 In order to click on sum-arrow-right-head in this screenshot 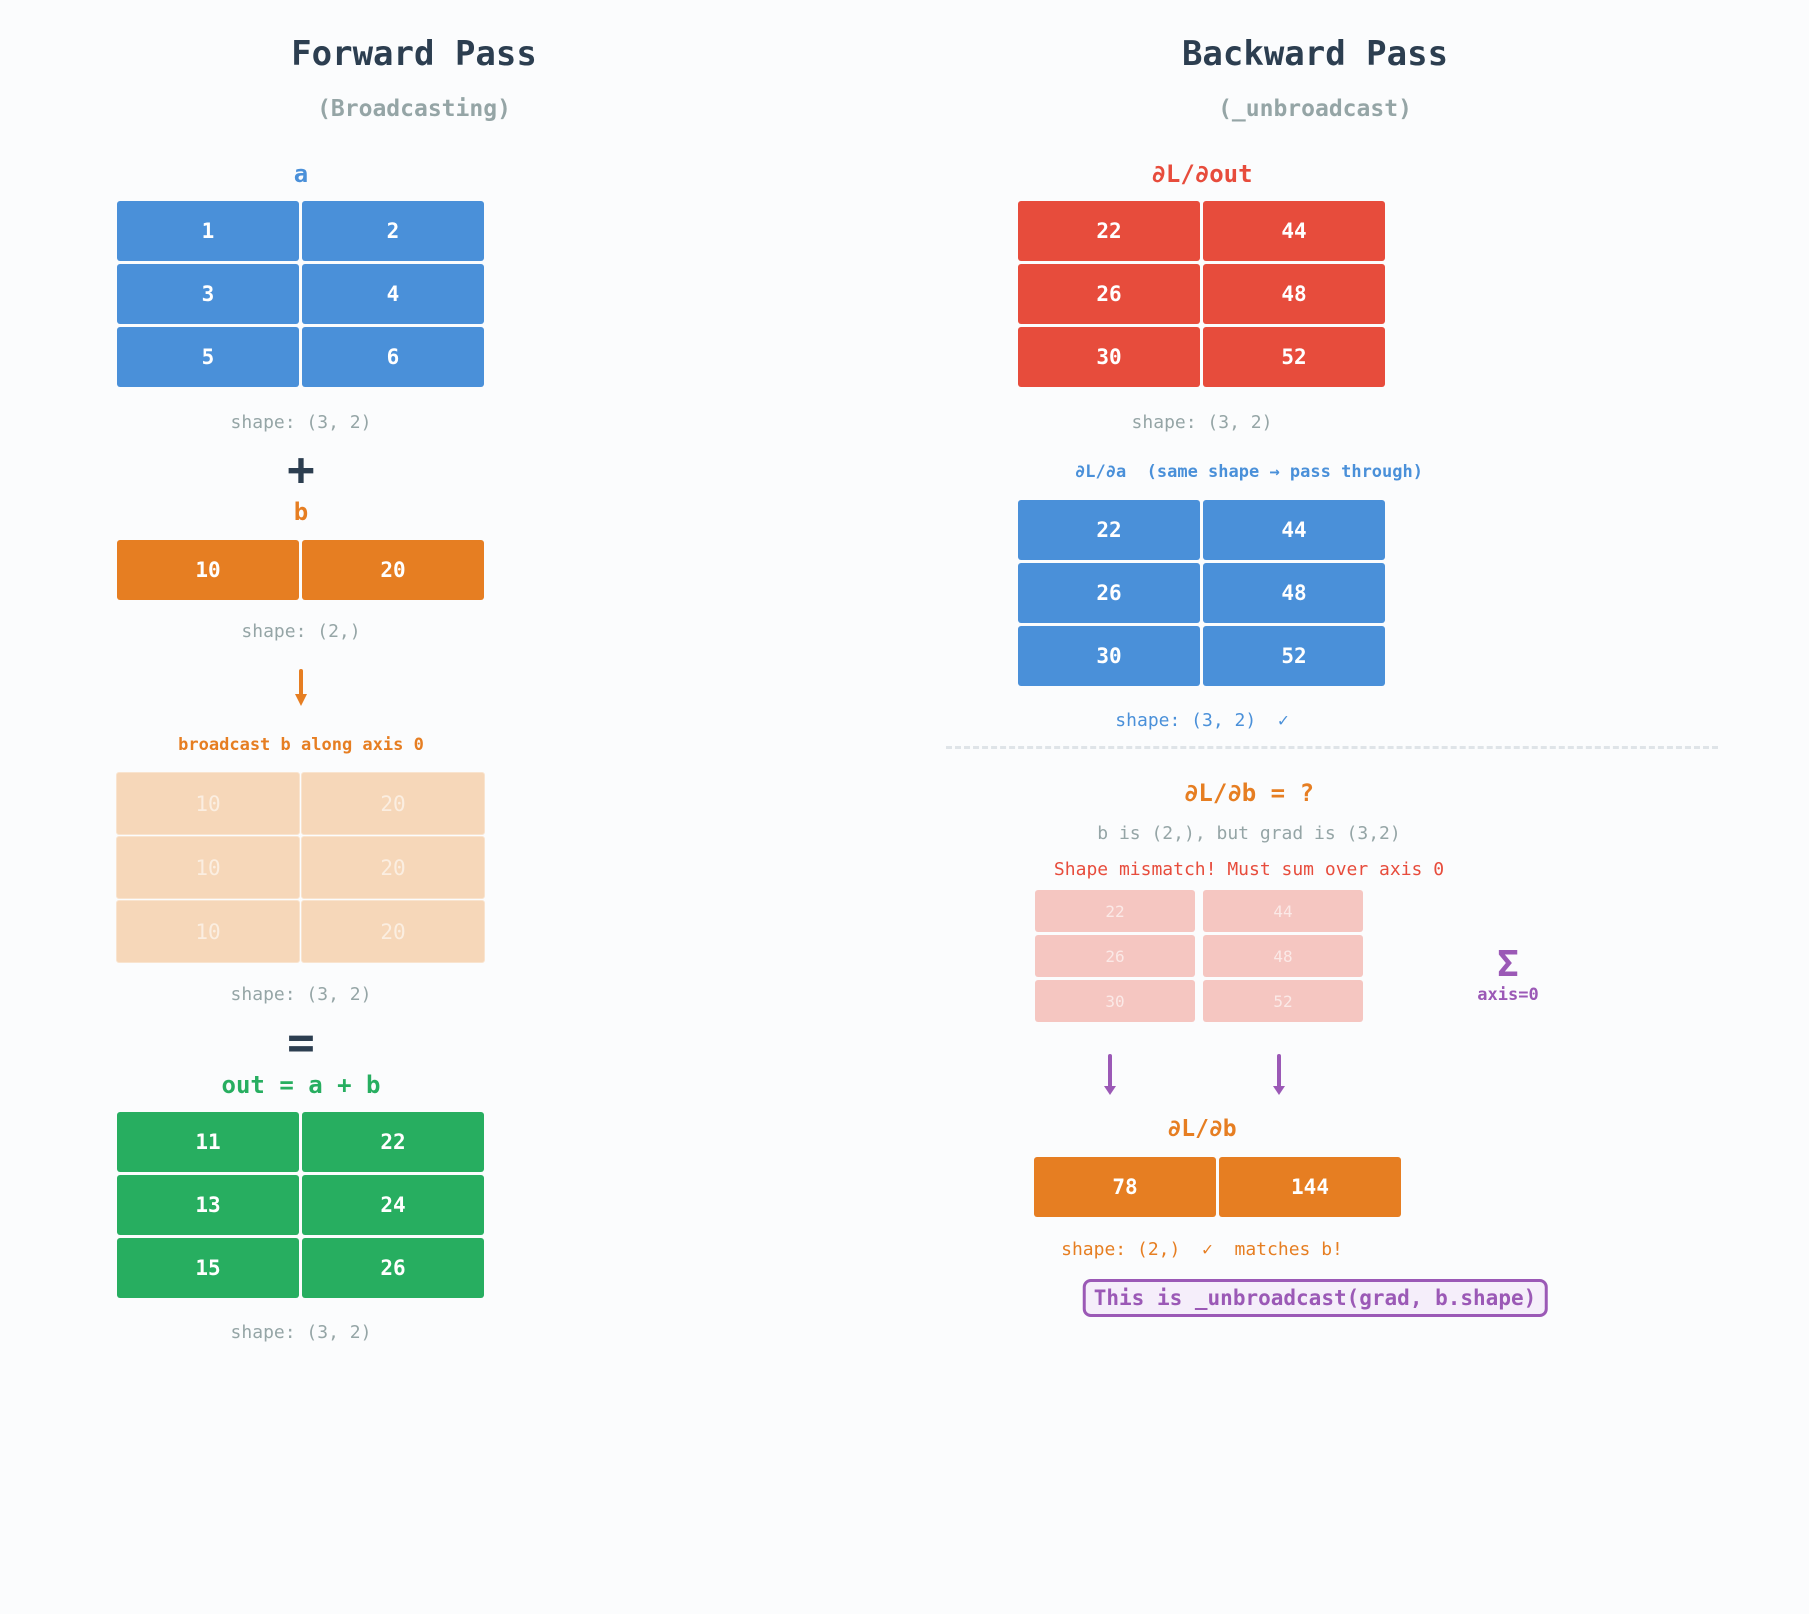, I will do `click(1279, 1090)`.